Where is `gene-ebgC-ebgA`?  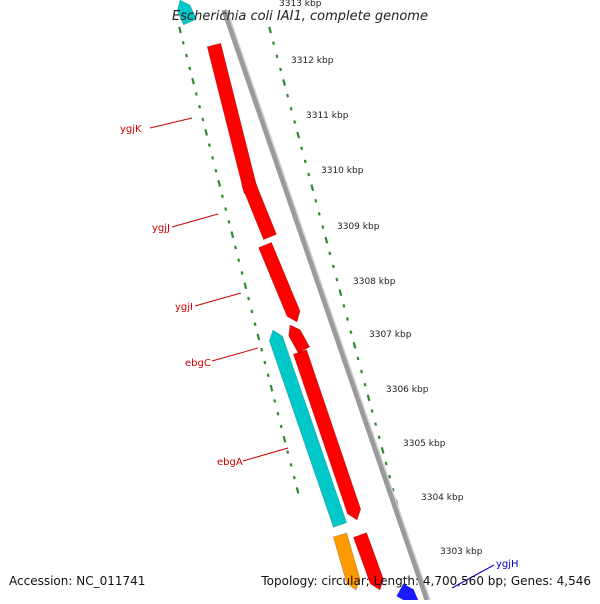
gene-ebgC-ebgA is located at coordinates (308, 428).